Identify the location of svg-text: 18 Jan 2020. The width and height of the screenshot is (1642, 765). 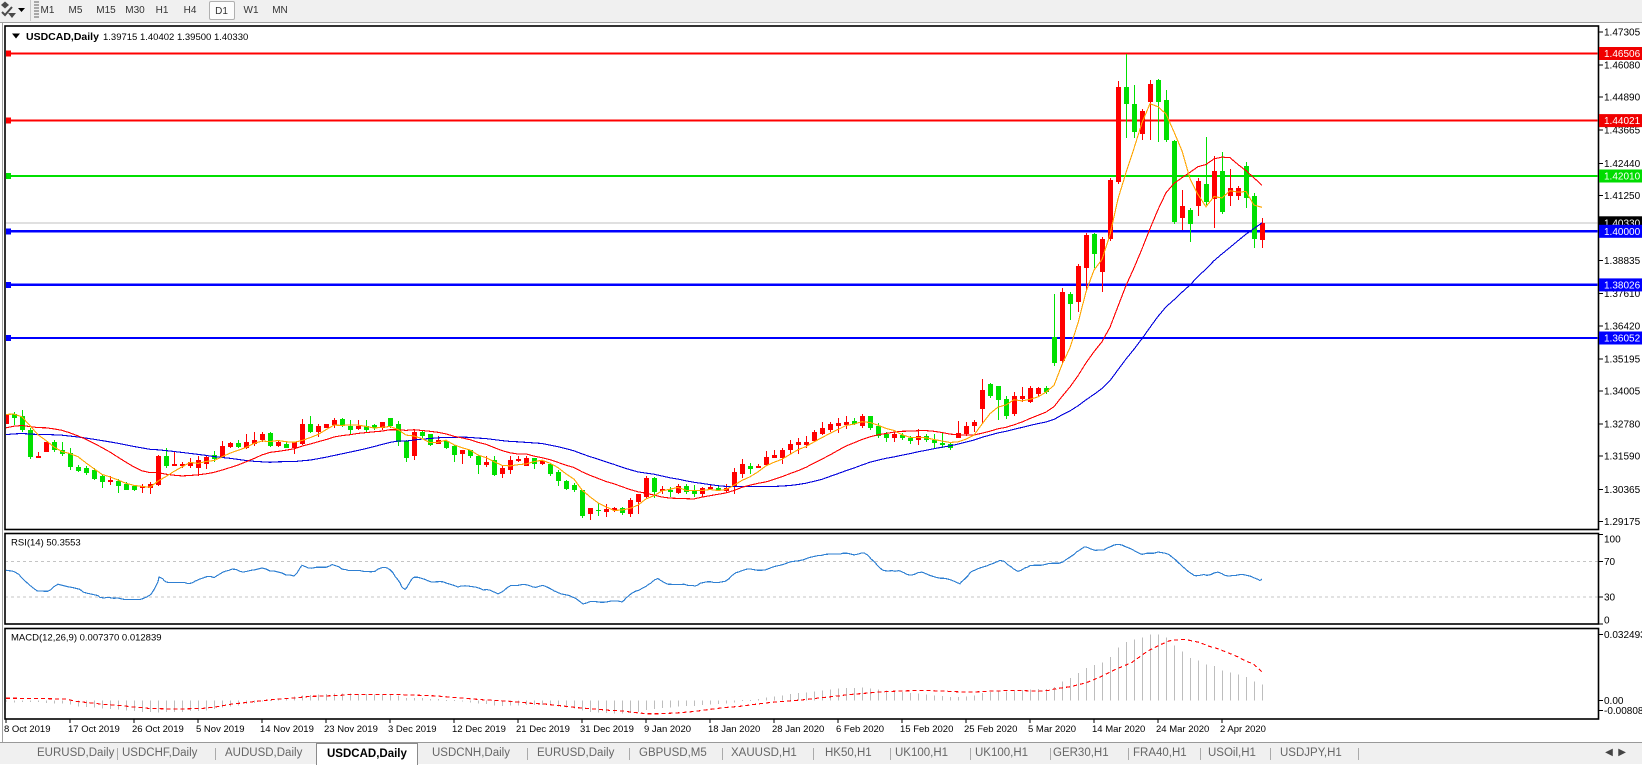
(734, 729).